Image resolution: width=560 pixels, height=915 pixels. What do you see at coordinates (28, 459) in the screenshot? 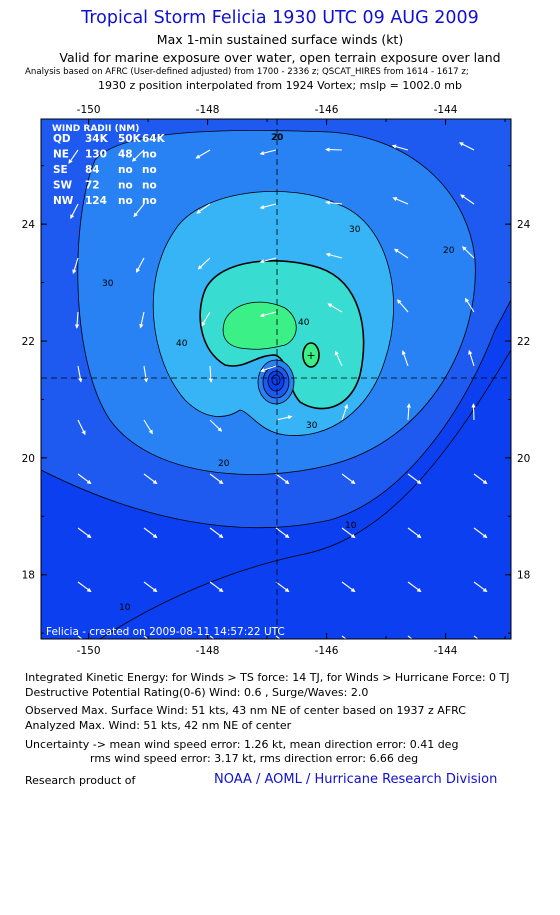
I see `y-tick-label-left-2: 20` at bounding box center [28, 459].